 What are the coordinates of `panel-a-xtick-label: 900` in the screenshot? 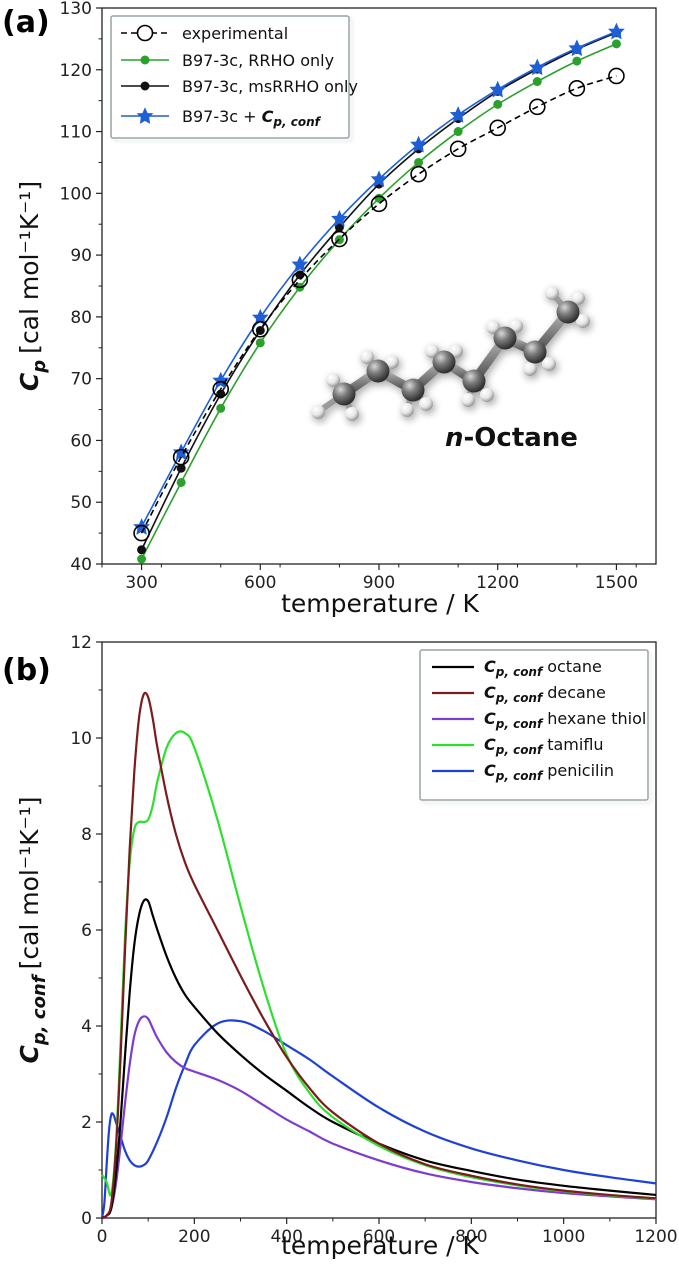 It's located at (379, 583).